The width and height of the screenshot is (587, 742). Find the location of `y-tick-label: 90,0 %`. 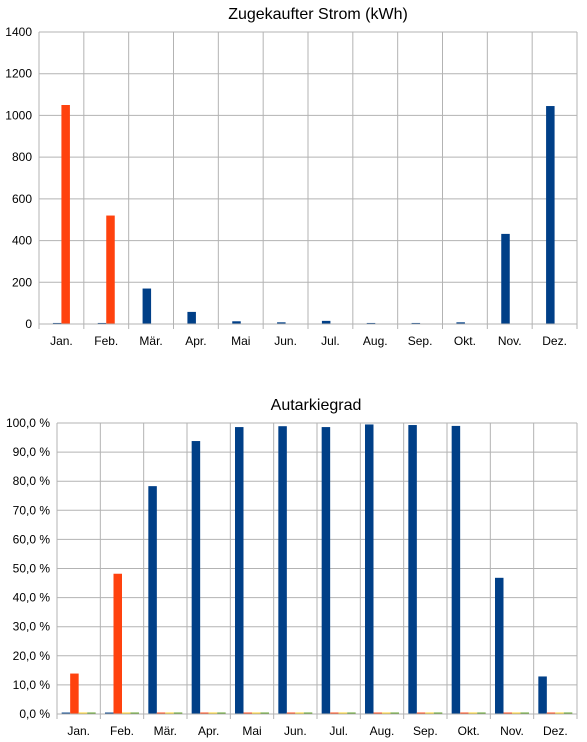

y-tick-label: 90,0 % is located at coordinates (32, 452).